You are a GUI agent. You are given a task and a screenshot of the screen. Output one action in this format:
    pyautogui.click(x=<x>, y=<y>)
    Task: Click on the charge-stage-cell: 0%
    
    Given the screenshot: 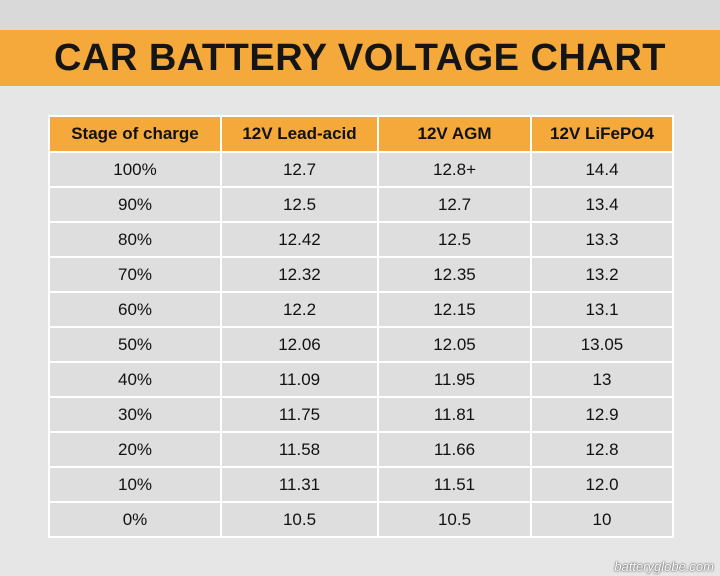 What is the action you would take?
    pyautogui.click(x=135, y=519)
    